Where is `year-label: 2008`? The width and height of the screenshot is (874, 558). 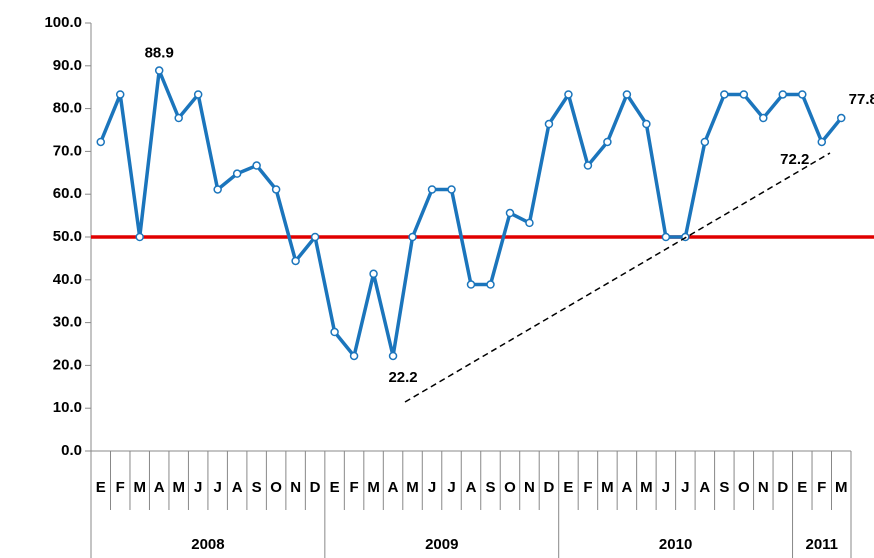 year-label: 2008 is located at coordinates (207, 544).